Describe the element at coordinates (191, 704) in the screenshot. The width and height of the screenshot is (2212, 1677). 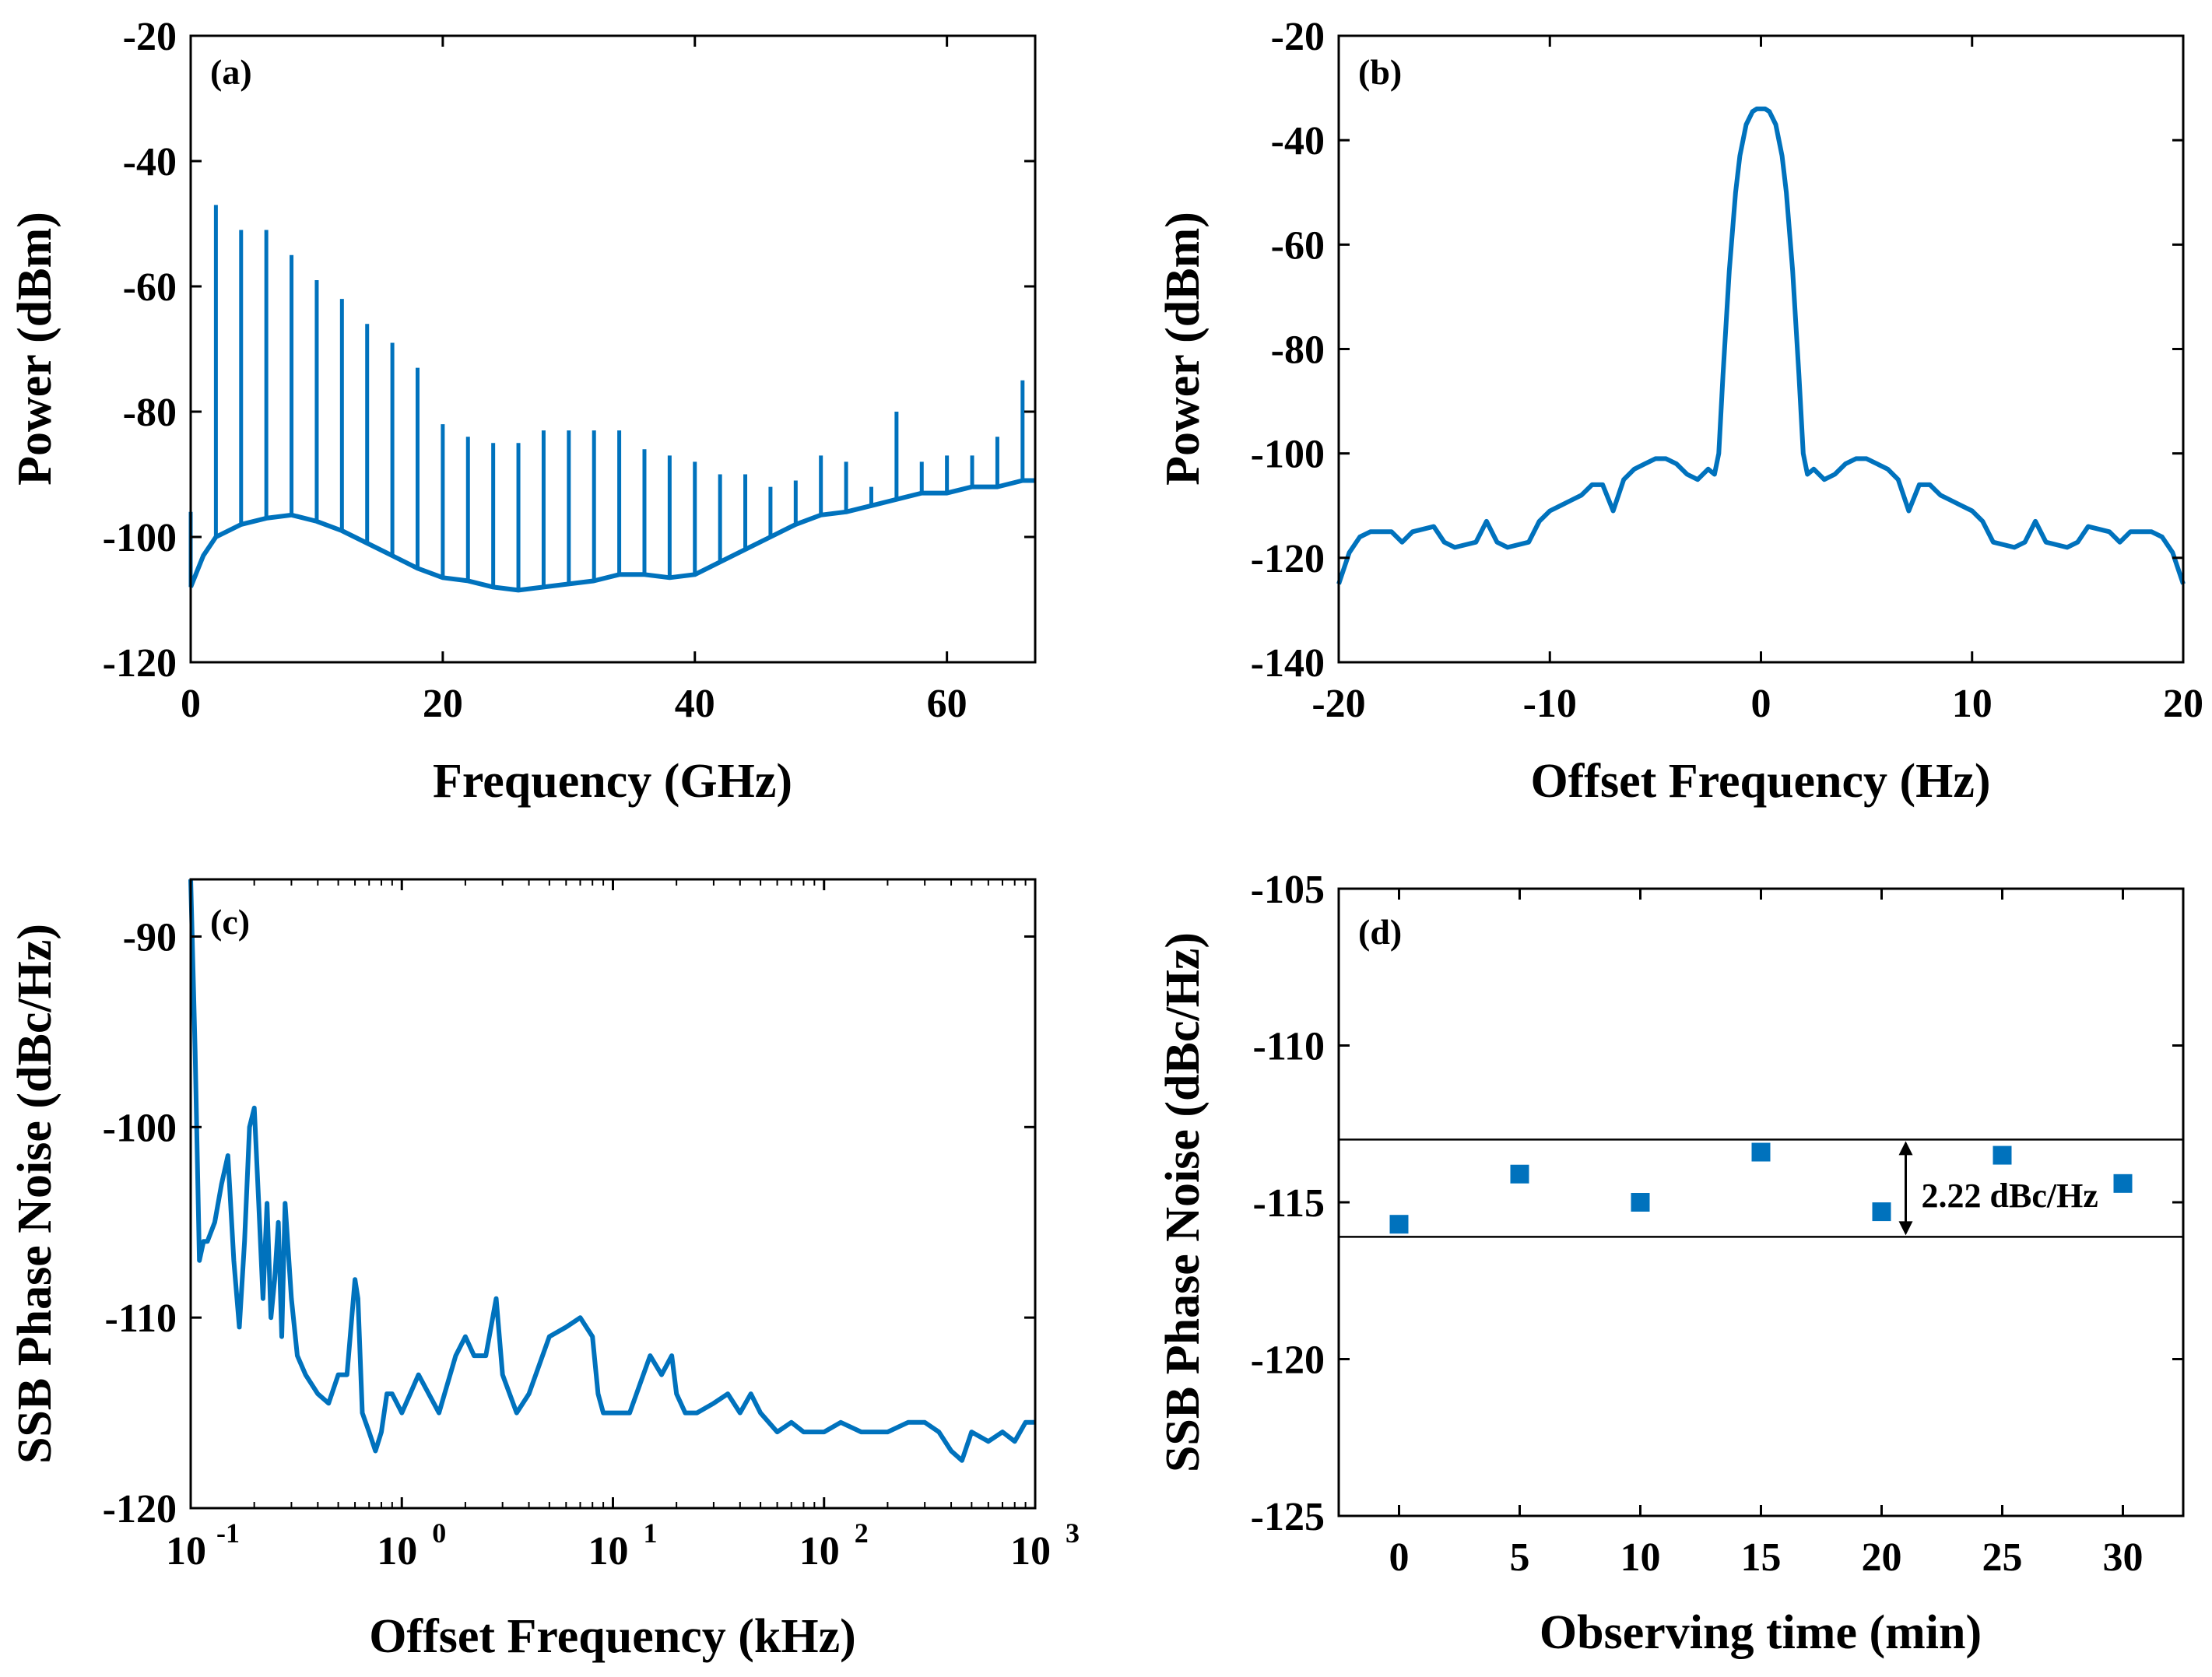
I see `x-tick-label-a: 0` at that location.